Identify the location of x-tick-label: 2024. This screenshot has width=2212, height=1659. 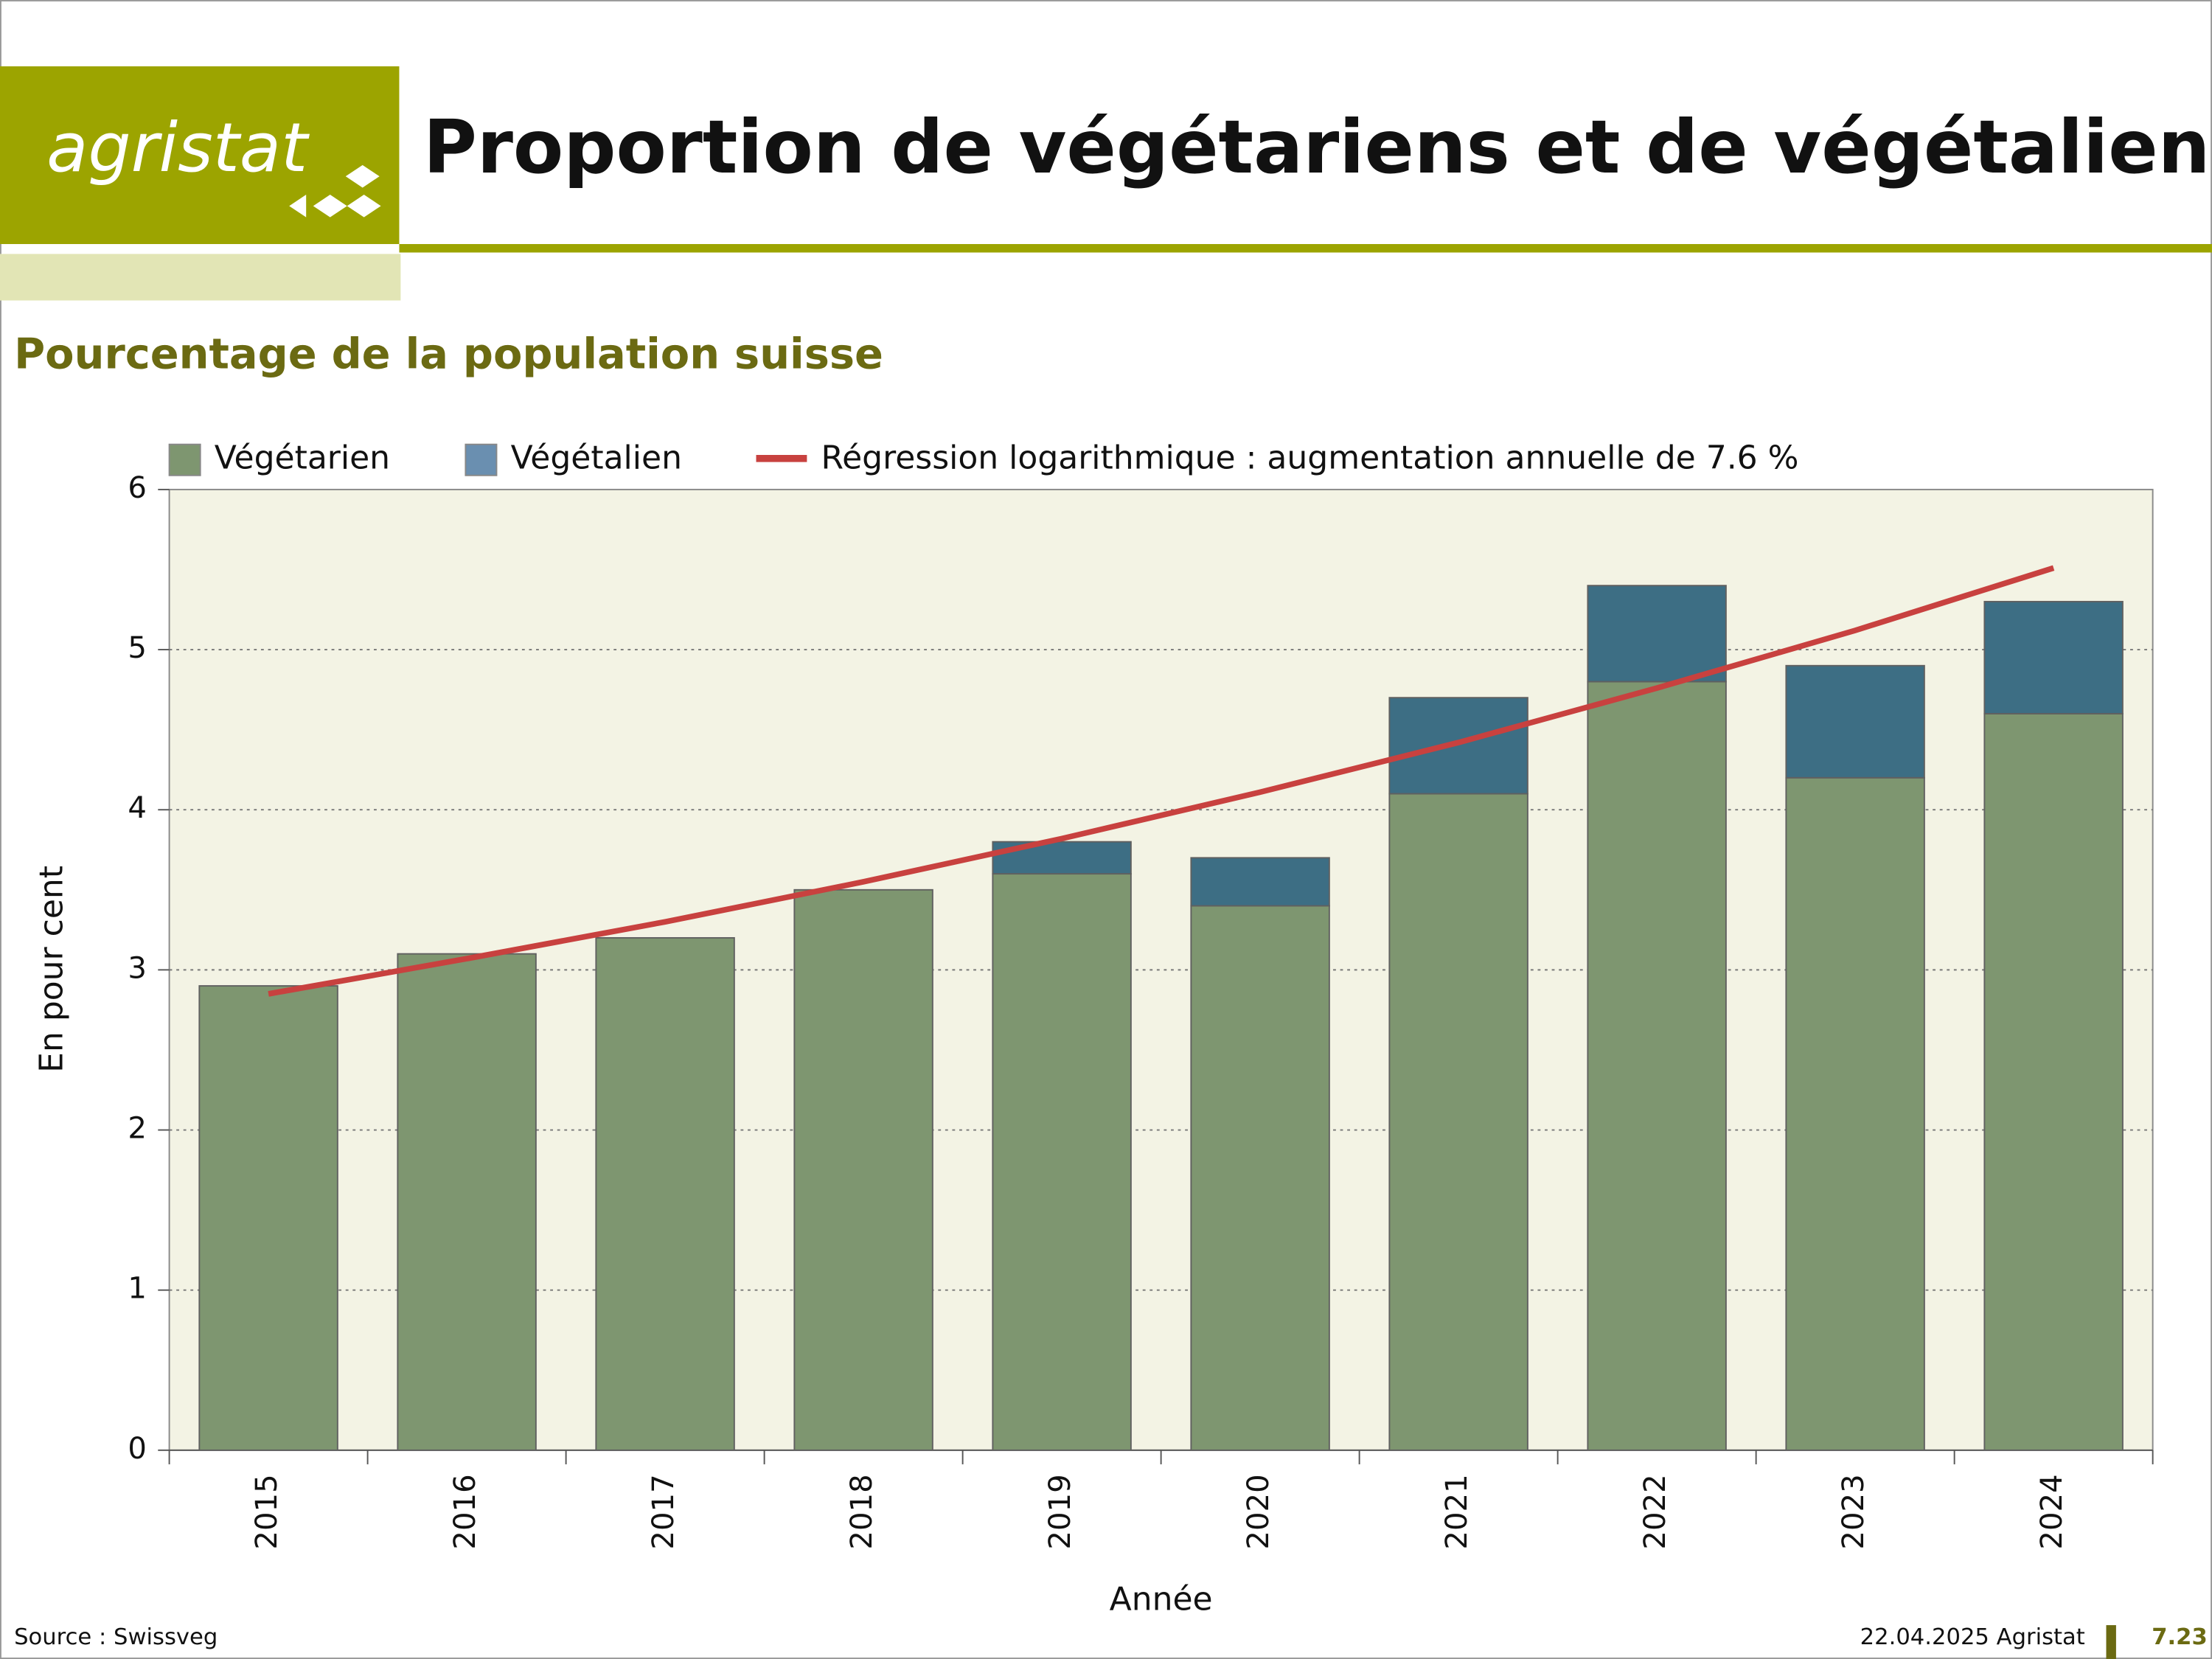
(2052, 1511).